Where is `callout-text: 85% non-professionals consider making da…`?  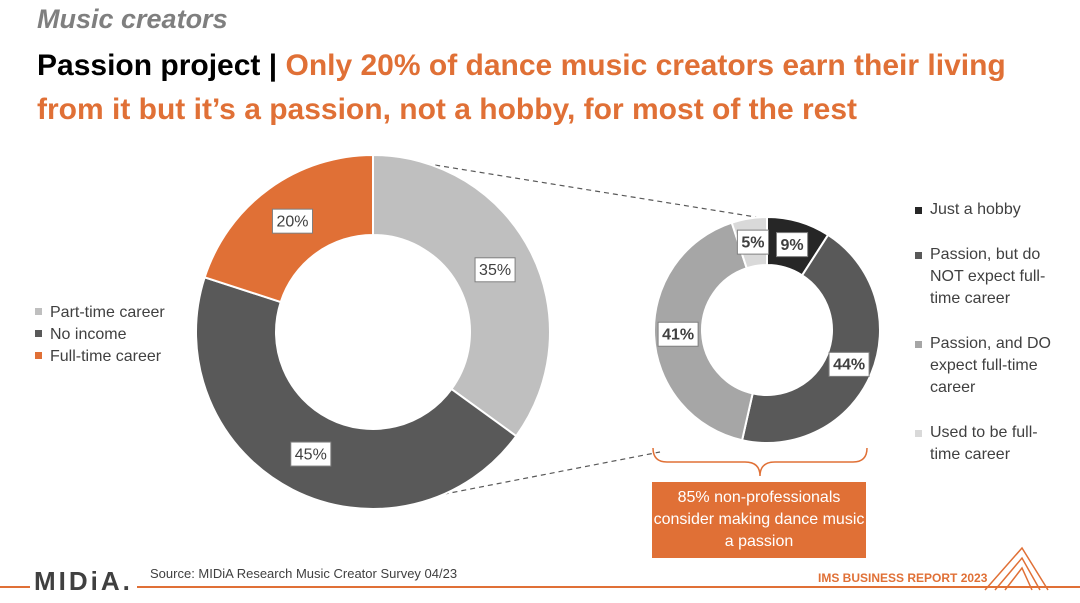 callout-text: 85% non-professionals consider making da… is located at coordinates (759, 519).